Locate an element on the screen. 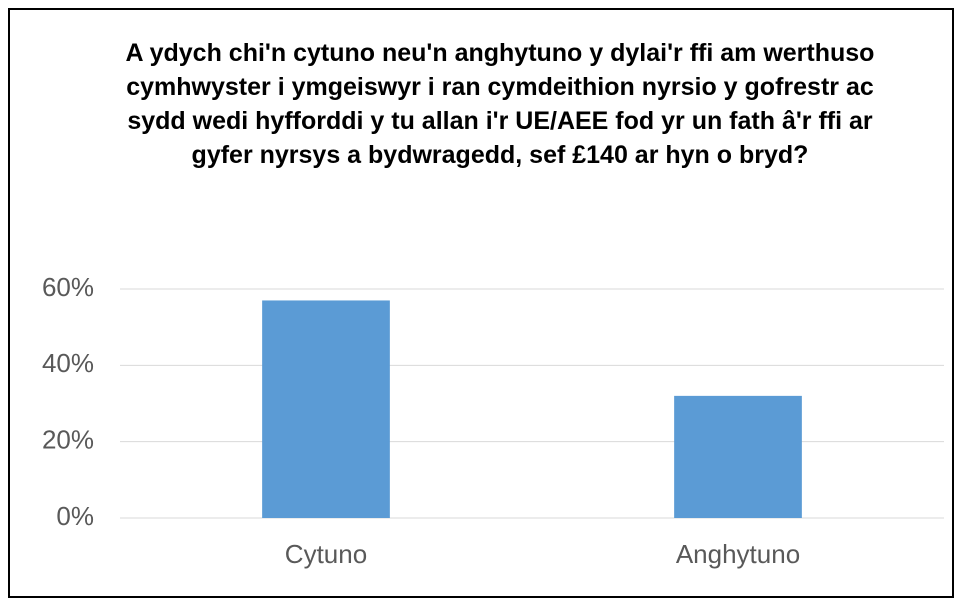 This screenshot has height=598, width=964. y-tick-label: 40% is located at coordinates (68, 363).